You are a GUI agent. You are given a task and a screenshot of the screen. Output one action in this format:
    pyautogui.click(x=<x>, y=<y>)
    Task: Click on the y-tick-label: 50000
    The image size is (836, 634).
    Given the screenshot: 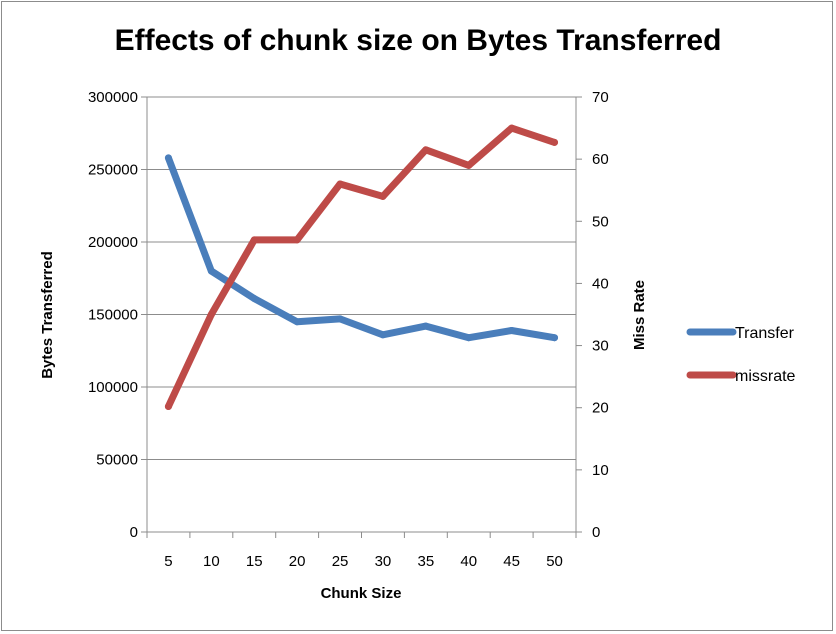 What is the action you would take?
    pyautogui.click(x=117, y=460)
    